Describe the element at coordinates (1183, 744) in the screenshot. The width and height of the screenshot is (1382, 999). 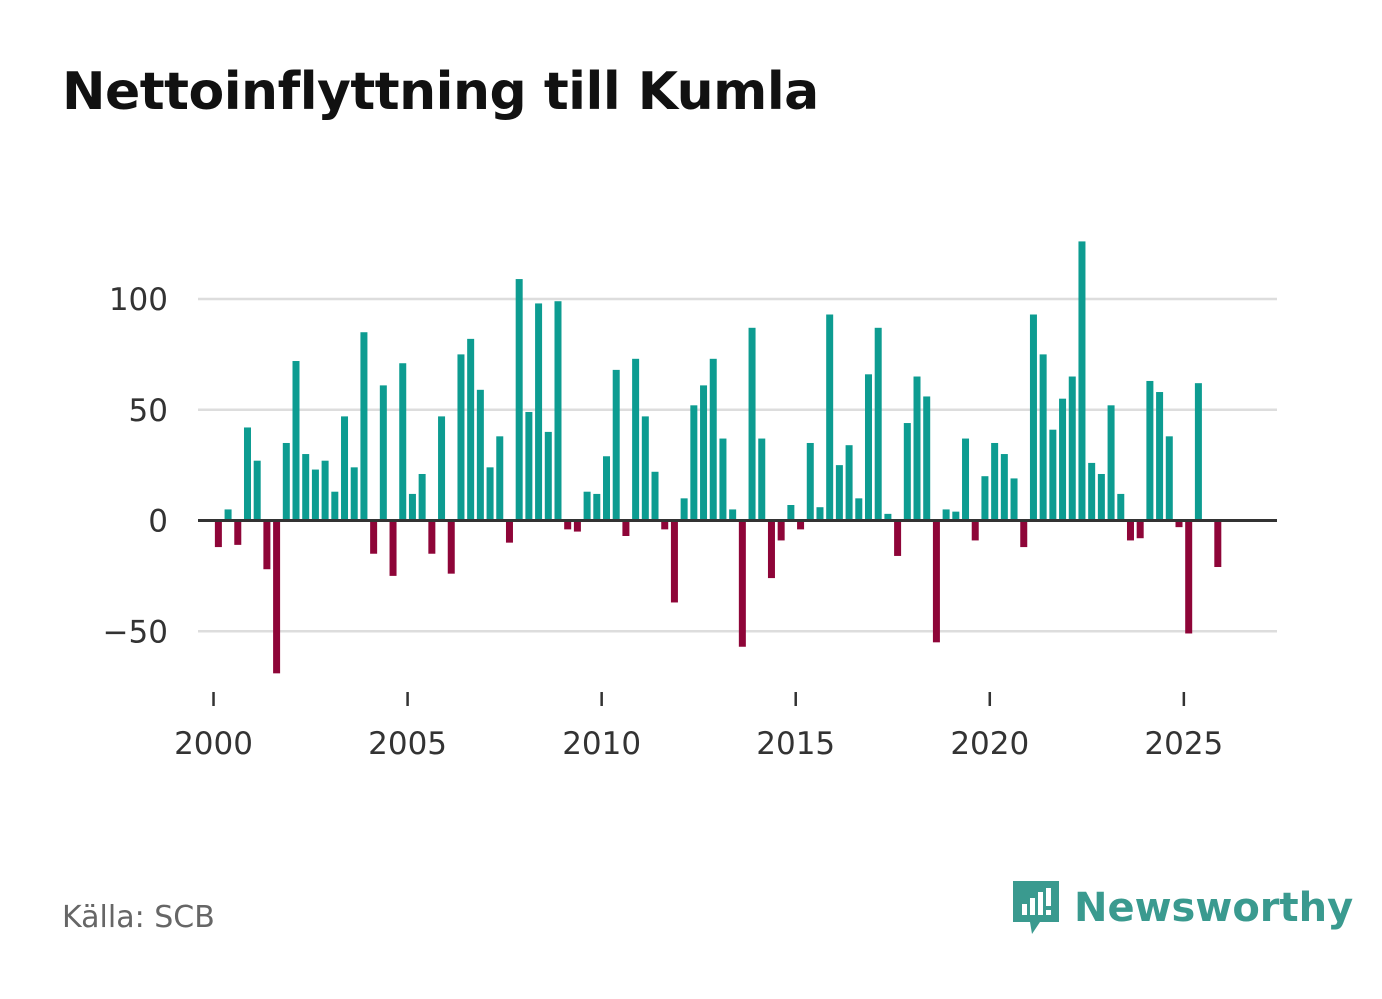
I see `x-tick-label: 2025` at that location.